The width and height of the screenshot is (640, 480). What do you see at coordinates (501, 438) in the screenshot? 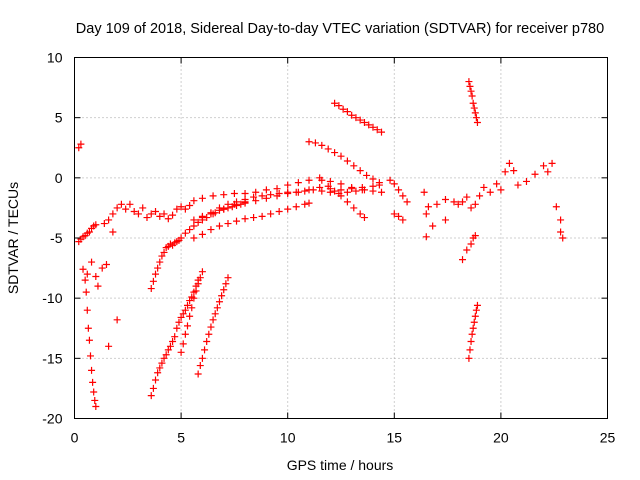
I see `x-tick-label: 20` at bounding box center [501, 438].